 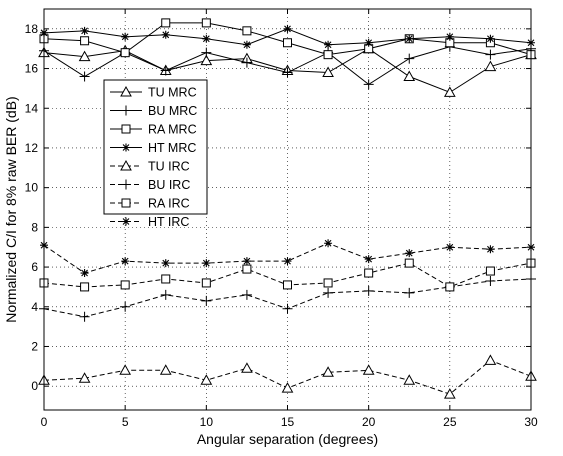 What do you see at coordinates (32, 29) in the screenshot?
I see `y-tick-label: 18` at bounding box center [32, 29].